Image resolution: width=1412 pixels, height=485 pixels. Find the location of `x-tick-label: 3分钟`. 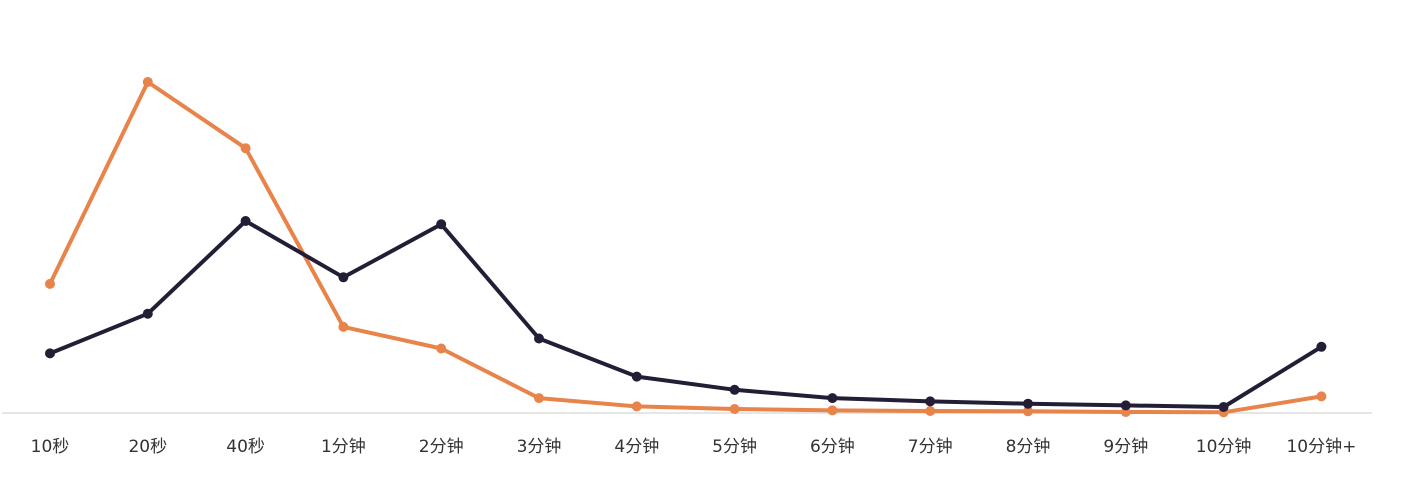

x-tick-label: 3分钟 is located at coordinates (539, 447).